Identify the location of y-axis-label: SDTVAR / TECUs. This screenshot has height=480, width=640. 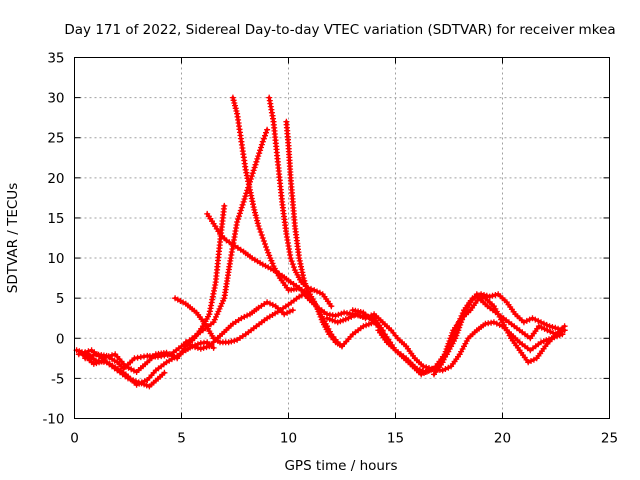
(13, 238).